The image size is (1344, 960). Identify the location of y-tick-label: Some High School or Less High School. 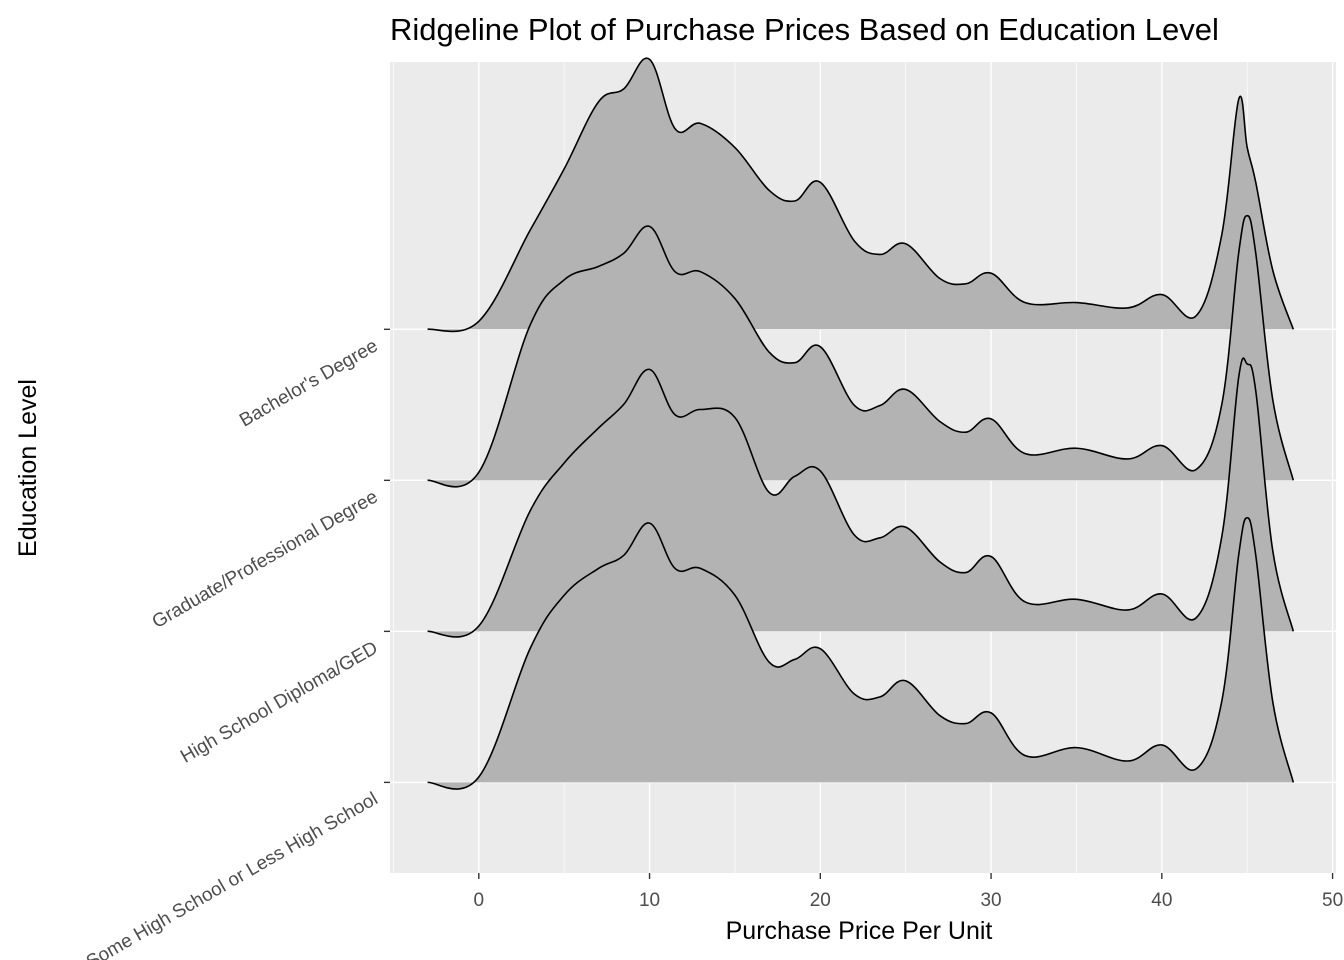
(232, 874).